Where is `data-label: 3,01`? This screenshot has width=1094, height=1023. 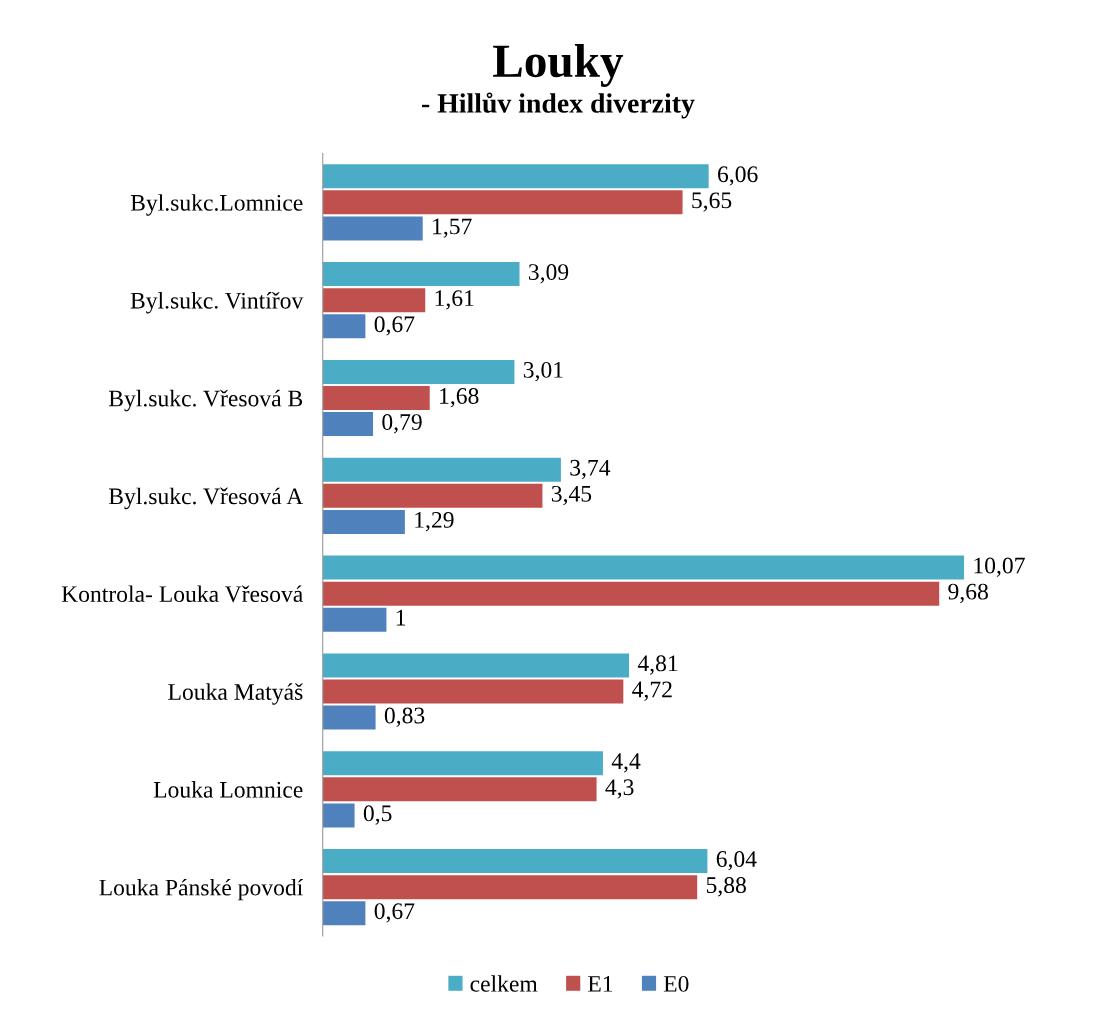 data-label: 3,01 is located at coordinates (543, 371).